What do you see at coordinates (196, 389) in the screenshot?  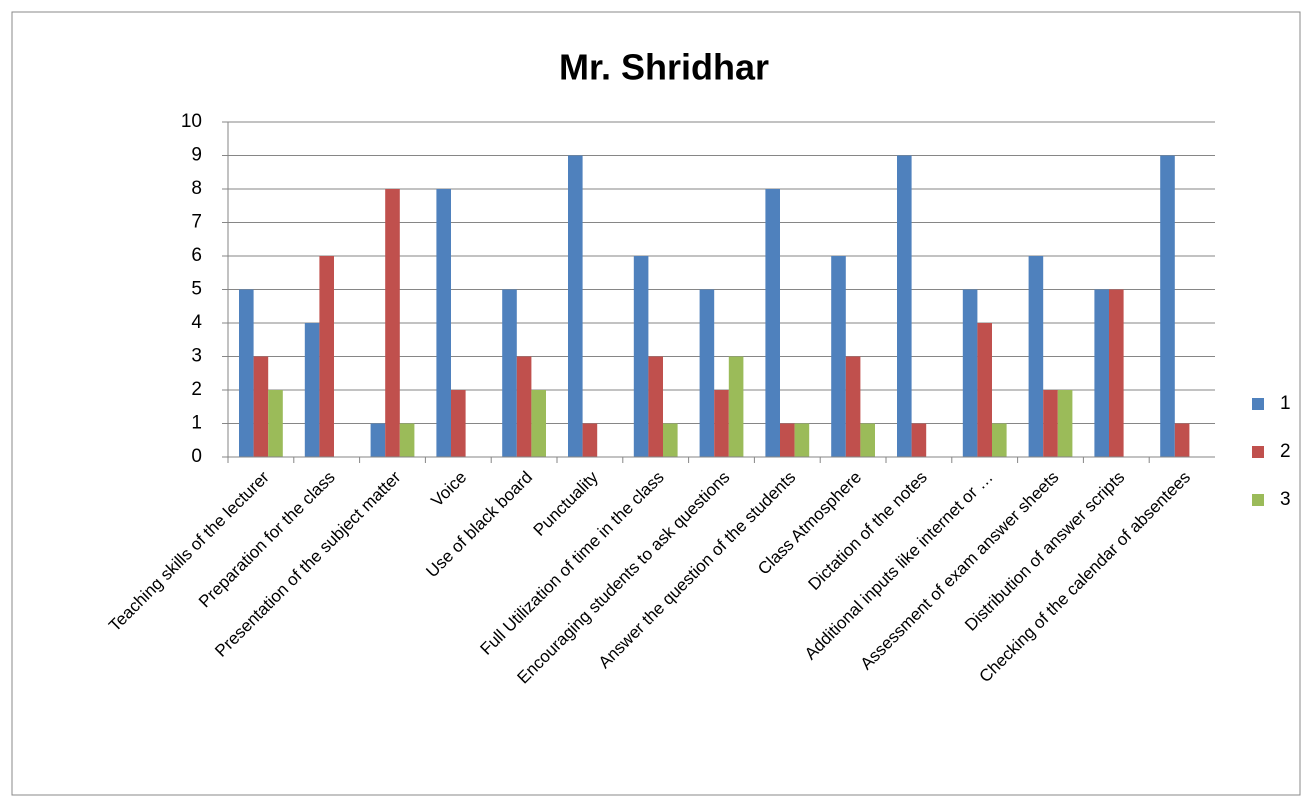 I see `y-tick-label: 2` at bounding box center [196, 389].